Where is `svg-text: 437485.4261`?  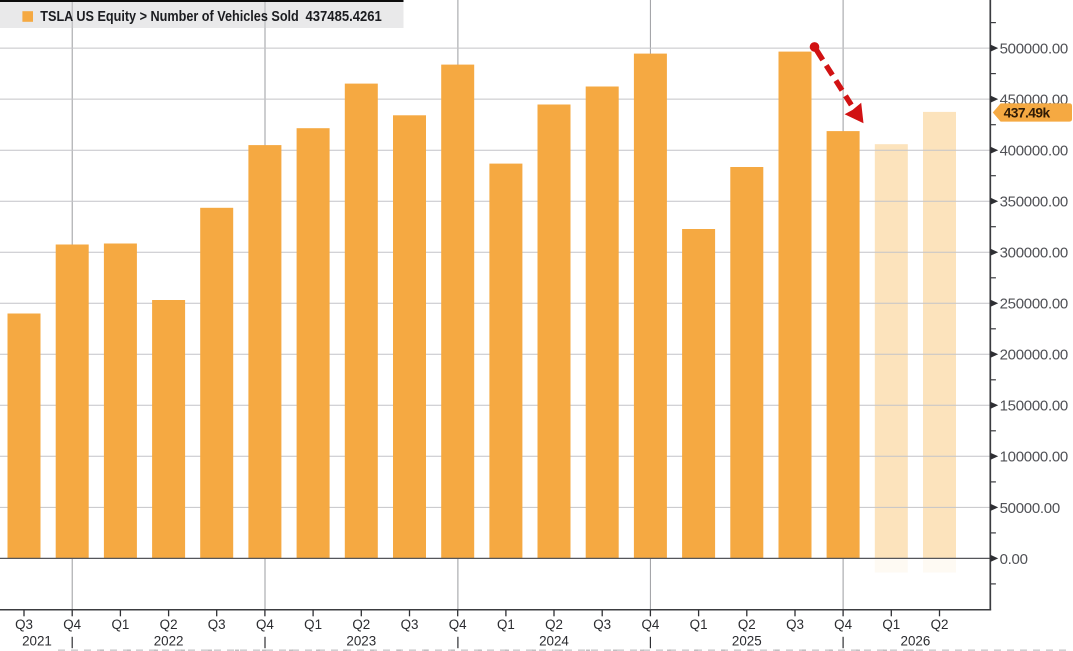
svg-text: 437485.4261 is located at coordinates (344, 17).